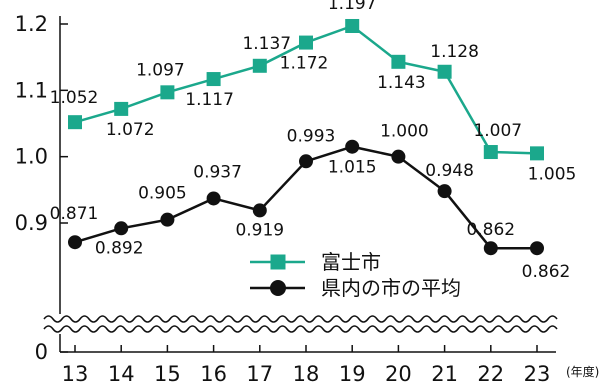 This screenshot has width=610, height=389. I want to click on x-tick-label: 22, so click(490, 374).